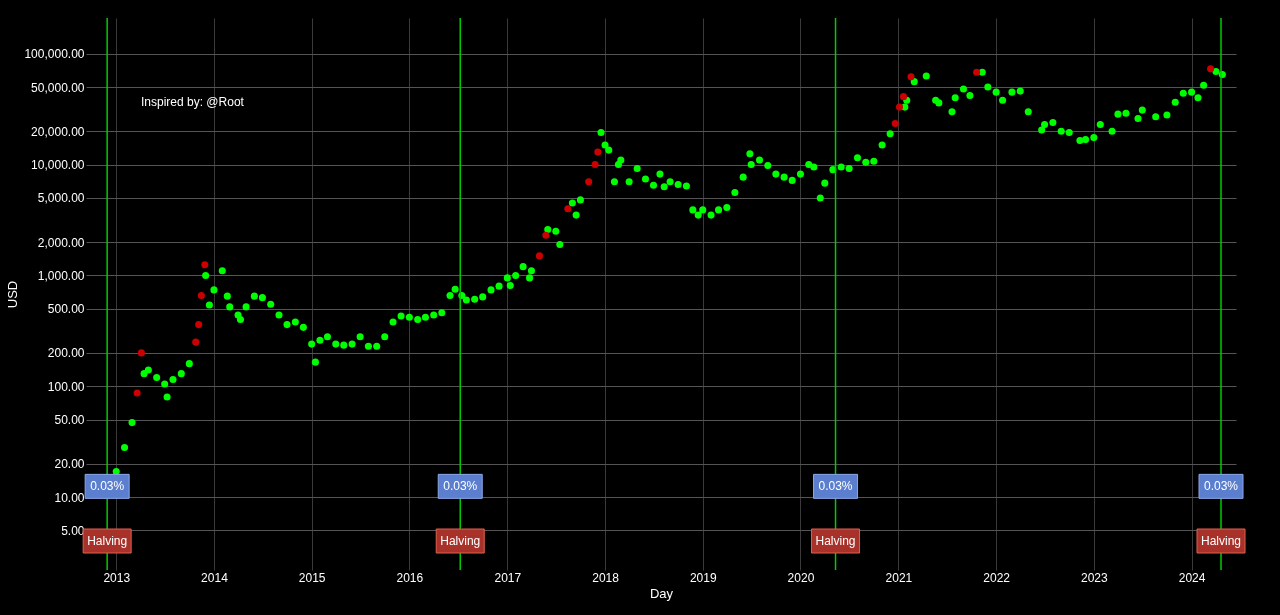 Image resolution: width=1280 pixels, height=615 pixels. Describe the element at coordinates (703, 577) in the screenshot. I see `x-tick-label: 2019` at that location.